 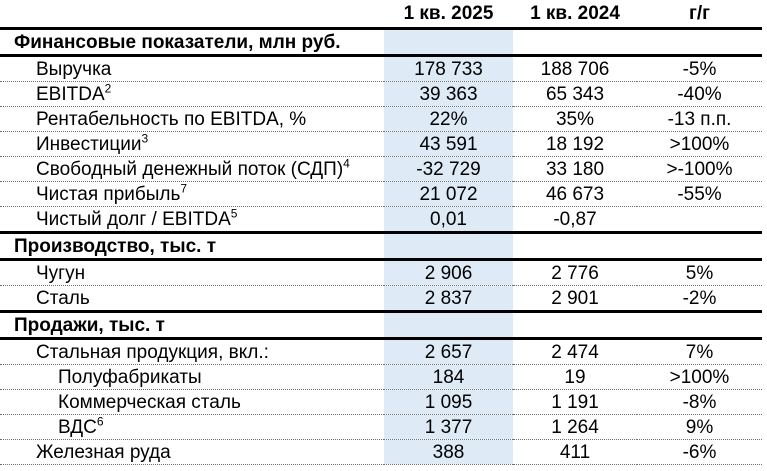 What do you see at coordinates (575, 219) in the screenshot?
I see `cell-q1-2024: -0,87` at bounding box center [575, 219].